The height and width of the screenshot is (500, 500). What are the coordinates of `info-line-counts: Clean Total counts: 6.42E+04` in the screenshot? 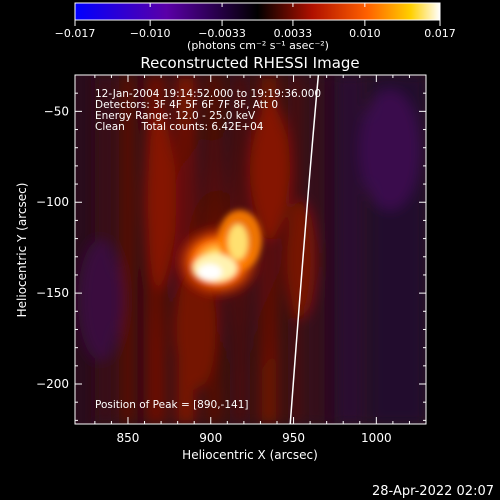 It's located at (179, 127).